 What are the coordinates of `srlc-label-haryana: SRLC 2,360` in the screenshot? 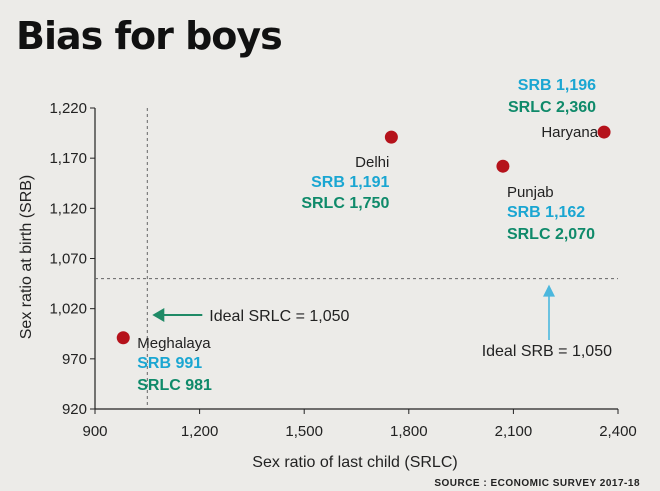 It's located at (552, 107).